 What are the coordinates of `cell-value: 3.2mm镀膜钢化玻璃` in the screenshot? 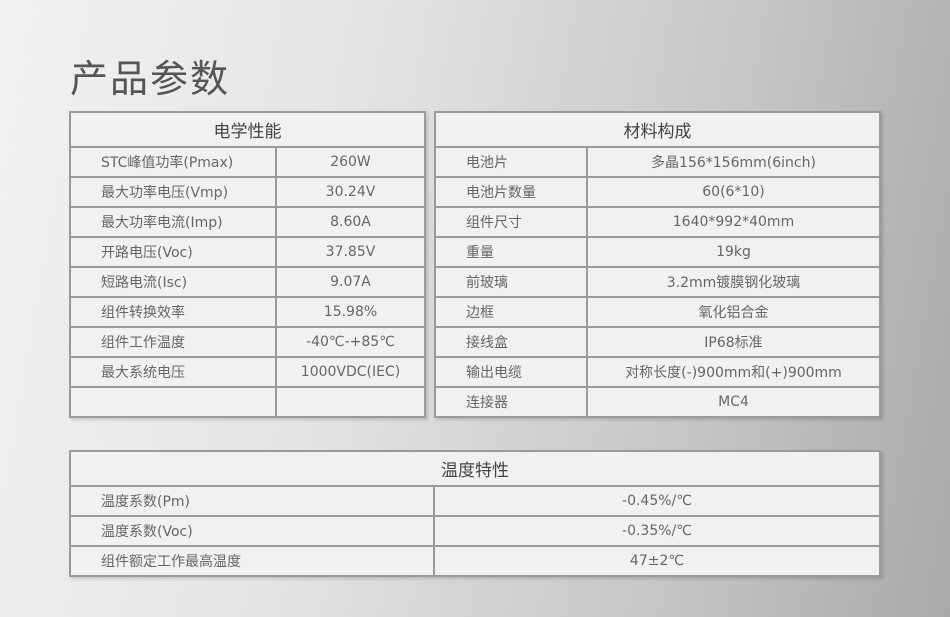 It's located at (733, 282).